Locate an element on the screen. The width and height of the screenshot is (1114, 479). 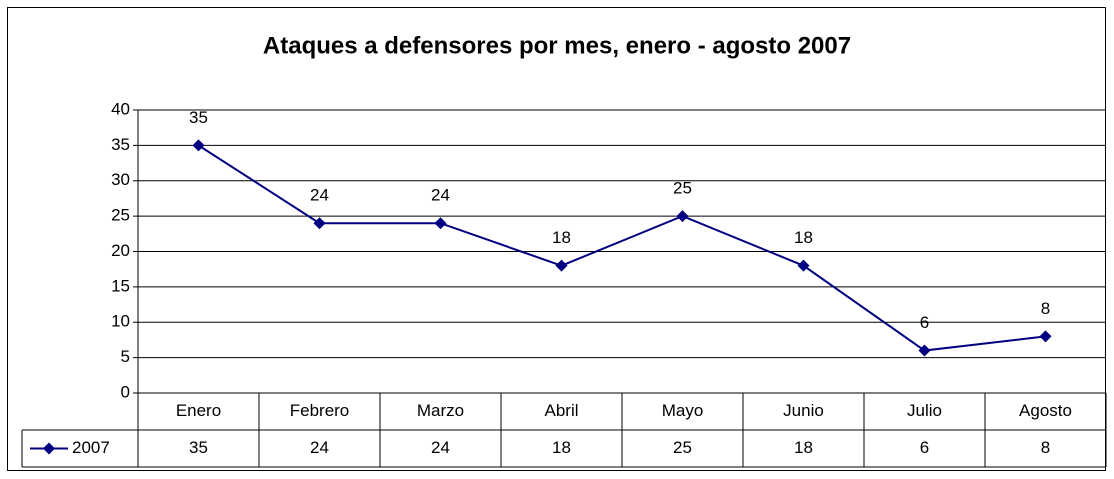
y-tick-label: 15 is located at coordinates (120, 285).